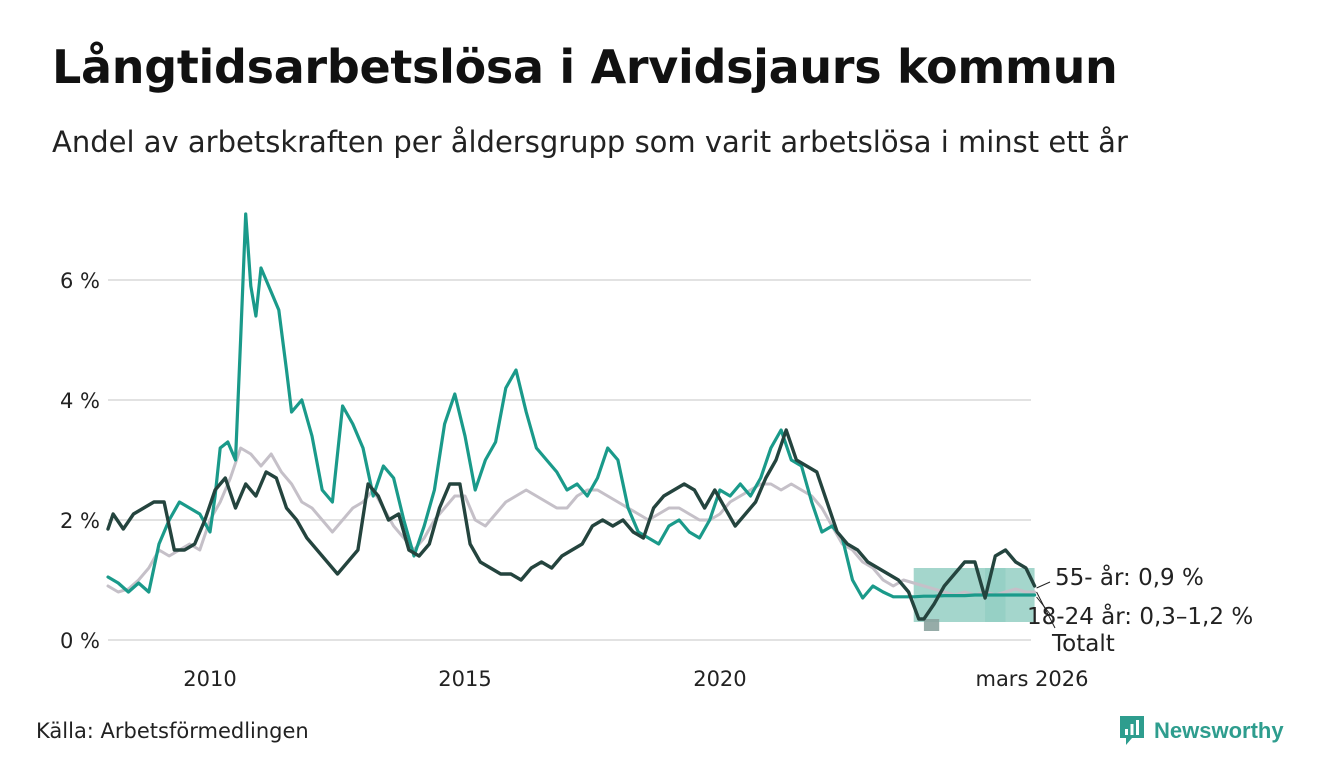  Describe the element at coordinates (80, 521) in the screenshot. I see `y-tick-label: 2 %` at that location.